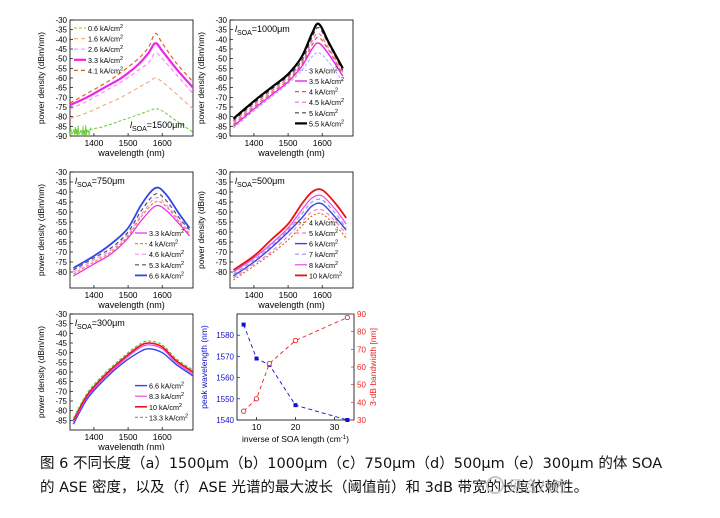  Describe the element at coordinates (538, 486) in the screenshot. I see `watermark-text: 见合八方` at that location.